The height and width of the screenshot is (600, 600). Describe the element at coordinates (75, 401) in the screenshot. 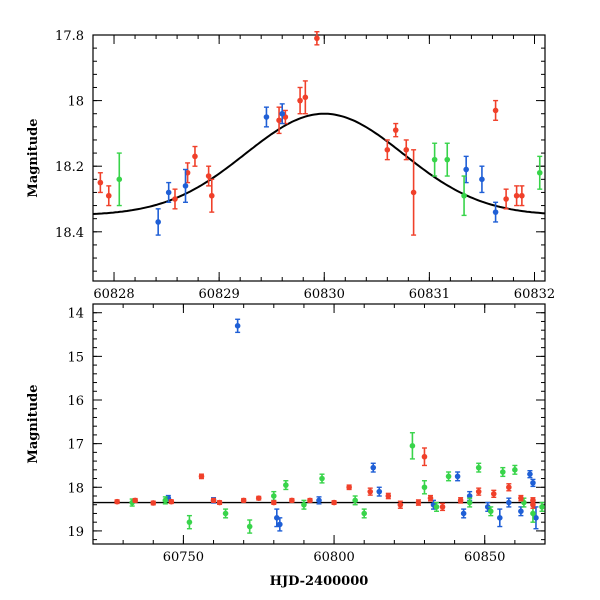

I see `y-tick-label: 16` at that location.